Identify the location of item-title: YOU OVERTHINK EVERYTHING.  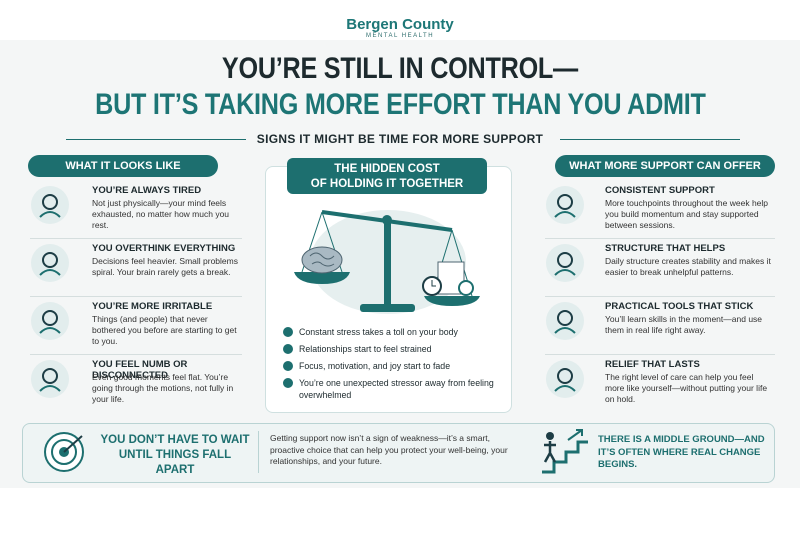
(164, 248).